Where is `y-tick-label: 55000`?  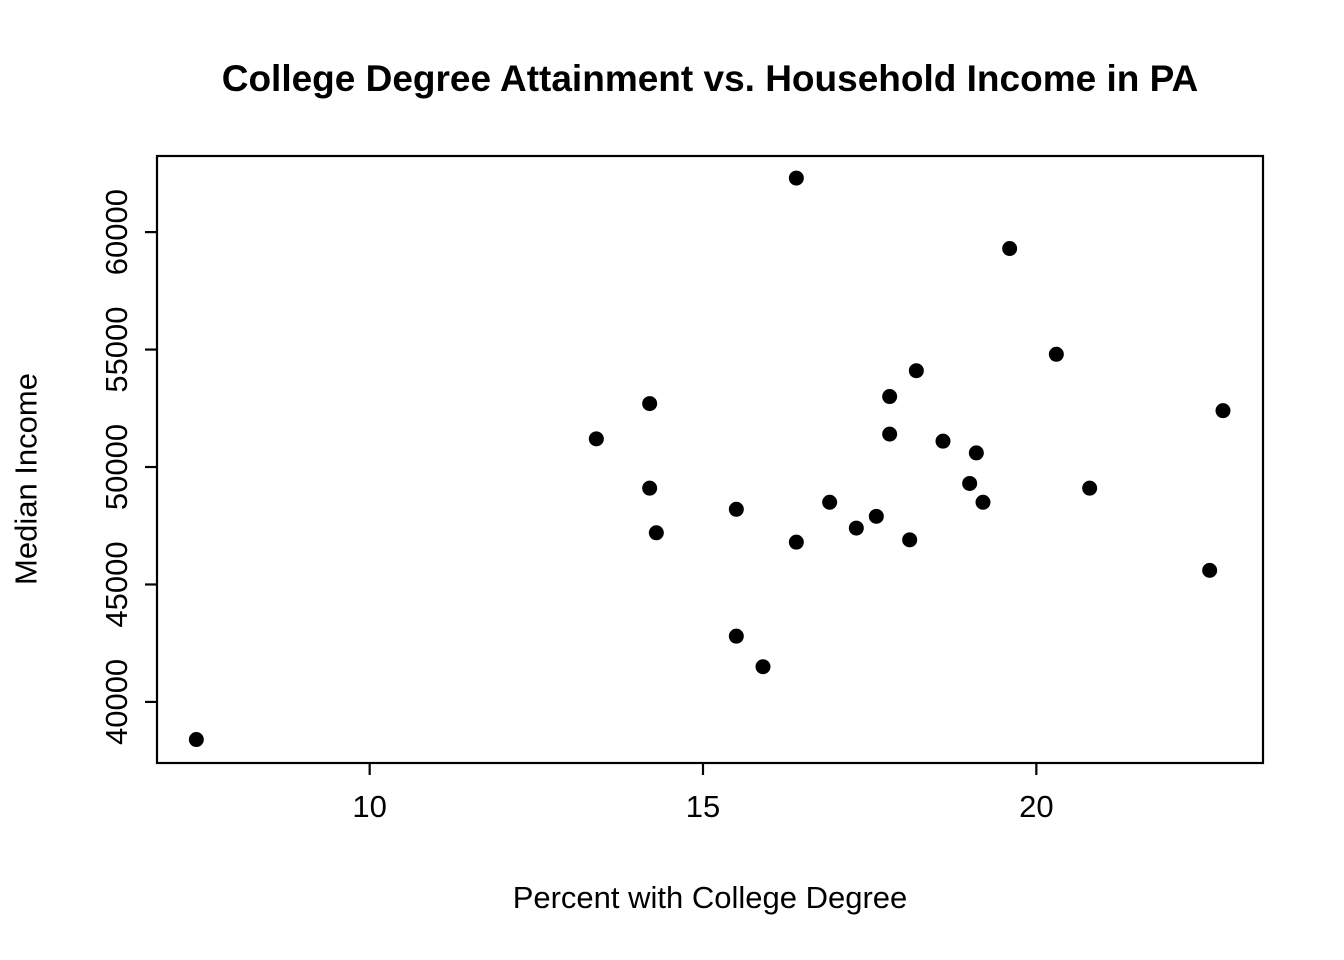
y-tick-label: 55000 is located at coordinates (116, 349).